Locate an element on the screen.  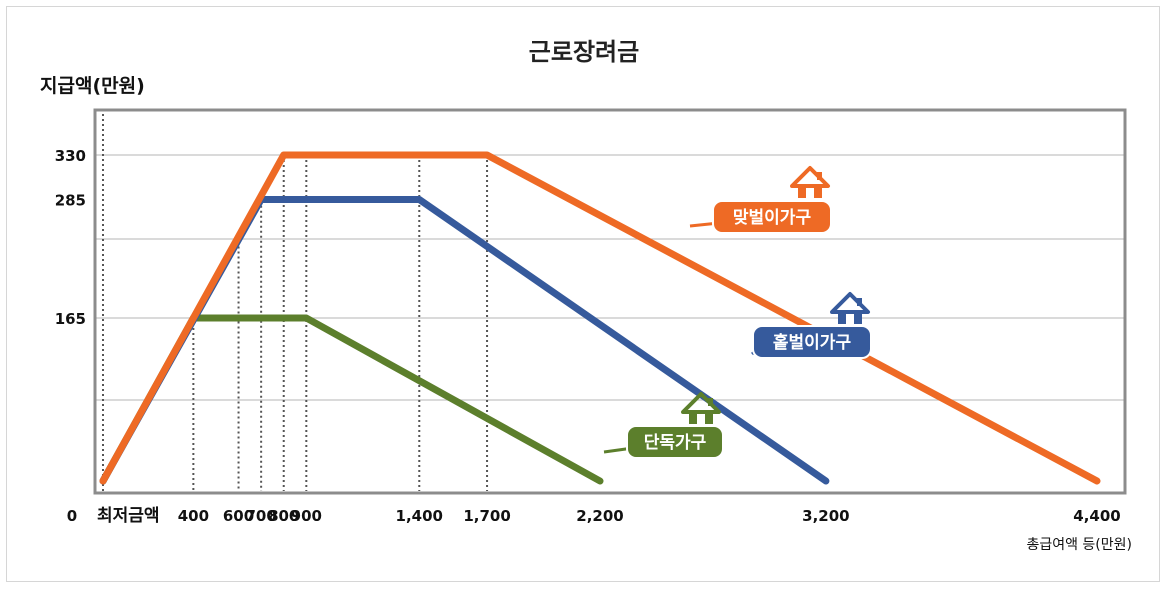
x-tick-label: 1,400 is located at coordinates (419, 516).